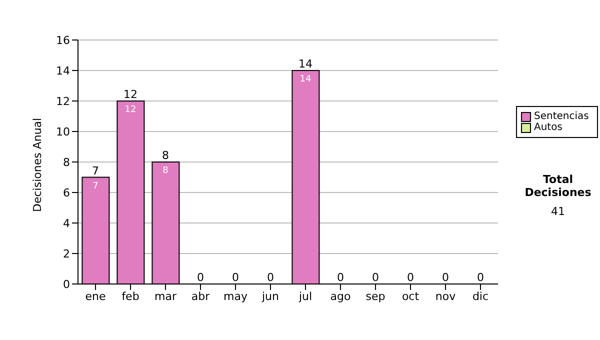 The width and height of the screenshot is (600, 340). I want to click on x-tick-label: sep, so click(376, 296).